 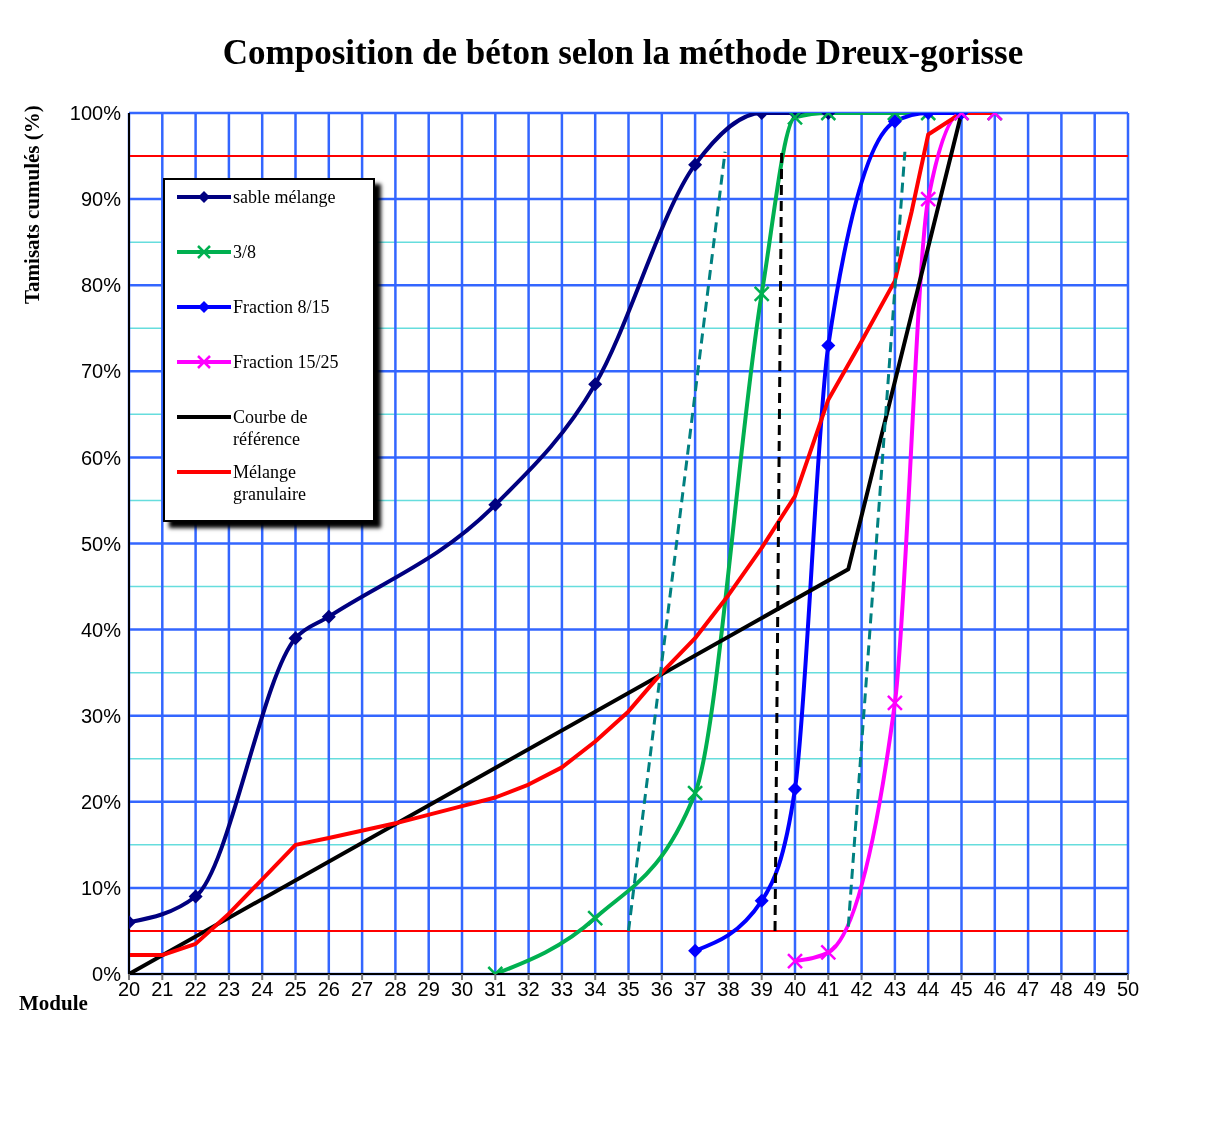 What do you see at coordinates (362, 989) in the screenshot?
I see `x-tick-label: 27` at bounding box center [362, 989].